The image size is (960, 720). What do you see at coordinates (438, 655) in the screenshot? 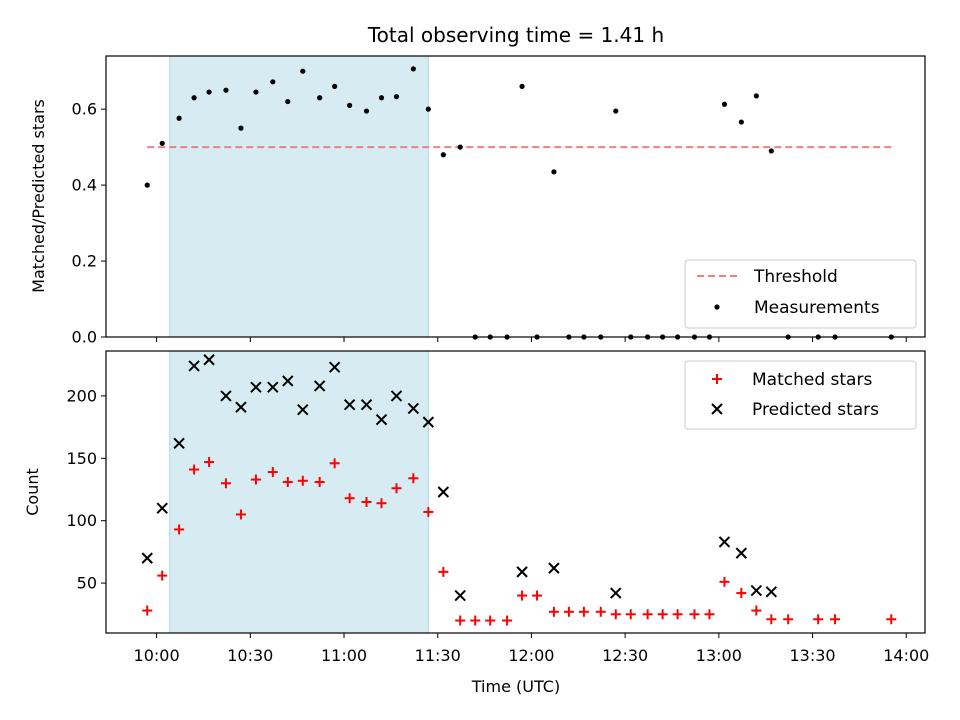
I see `x-tick-label: 11:30` at bounding box center [438, 655].